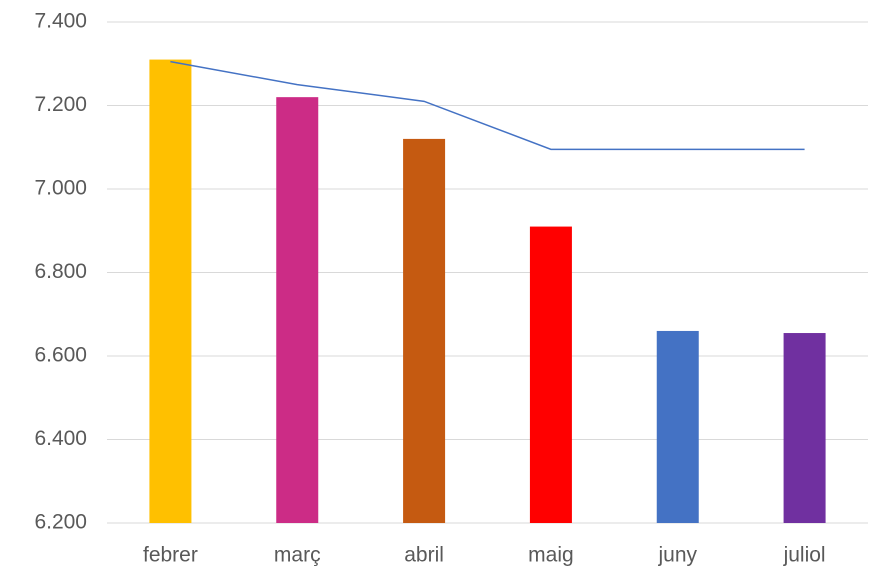 The height and width of the screenshot is (572, 875). What do you see at coordinates (60, 355) in the screenshot?
I see `y-tick-label: 6.600` at bounding box center [60, 355].